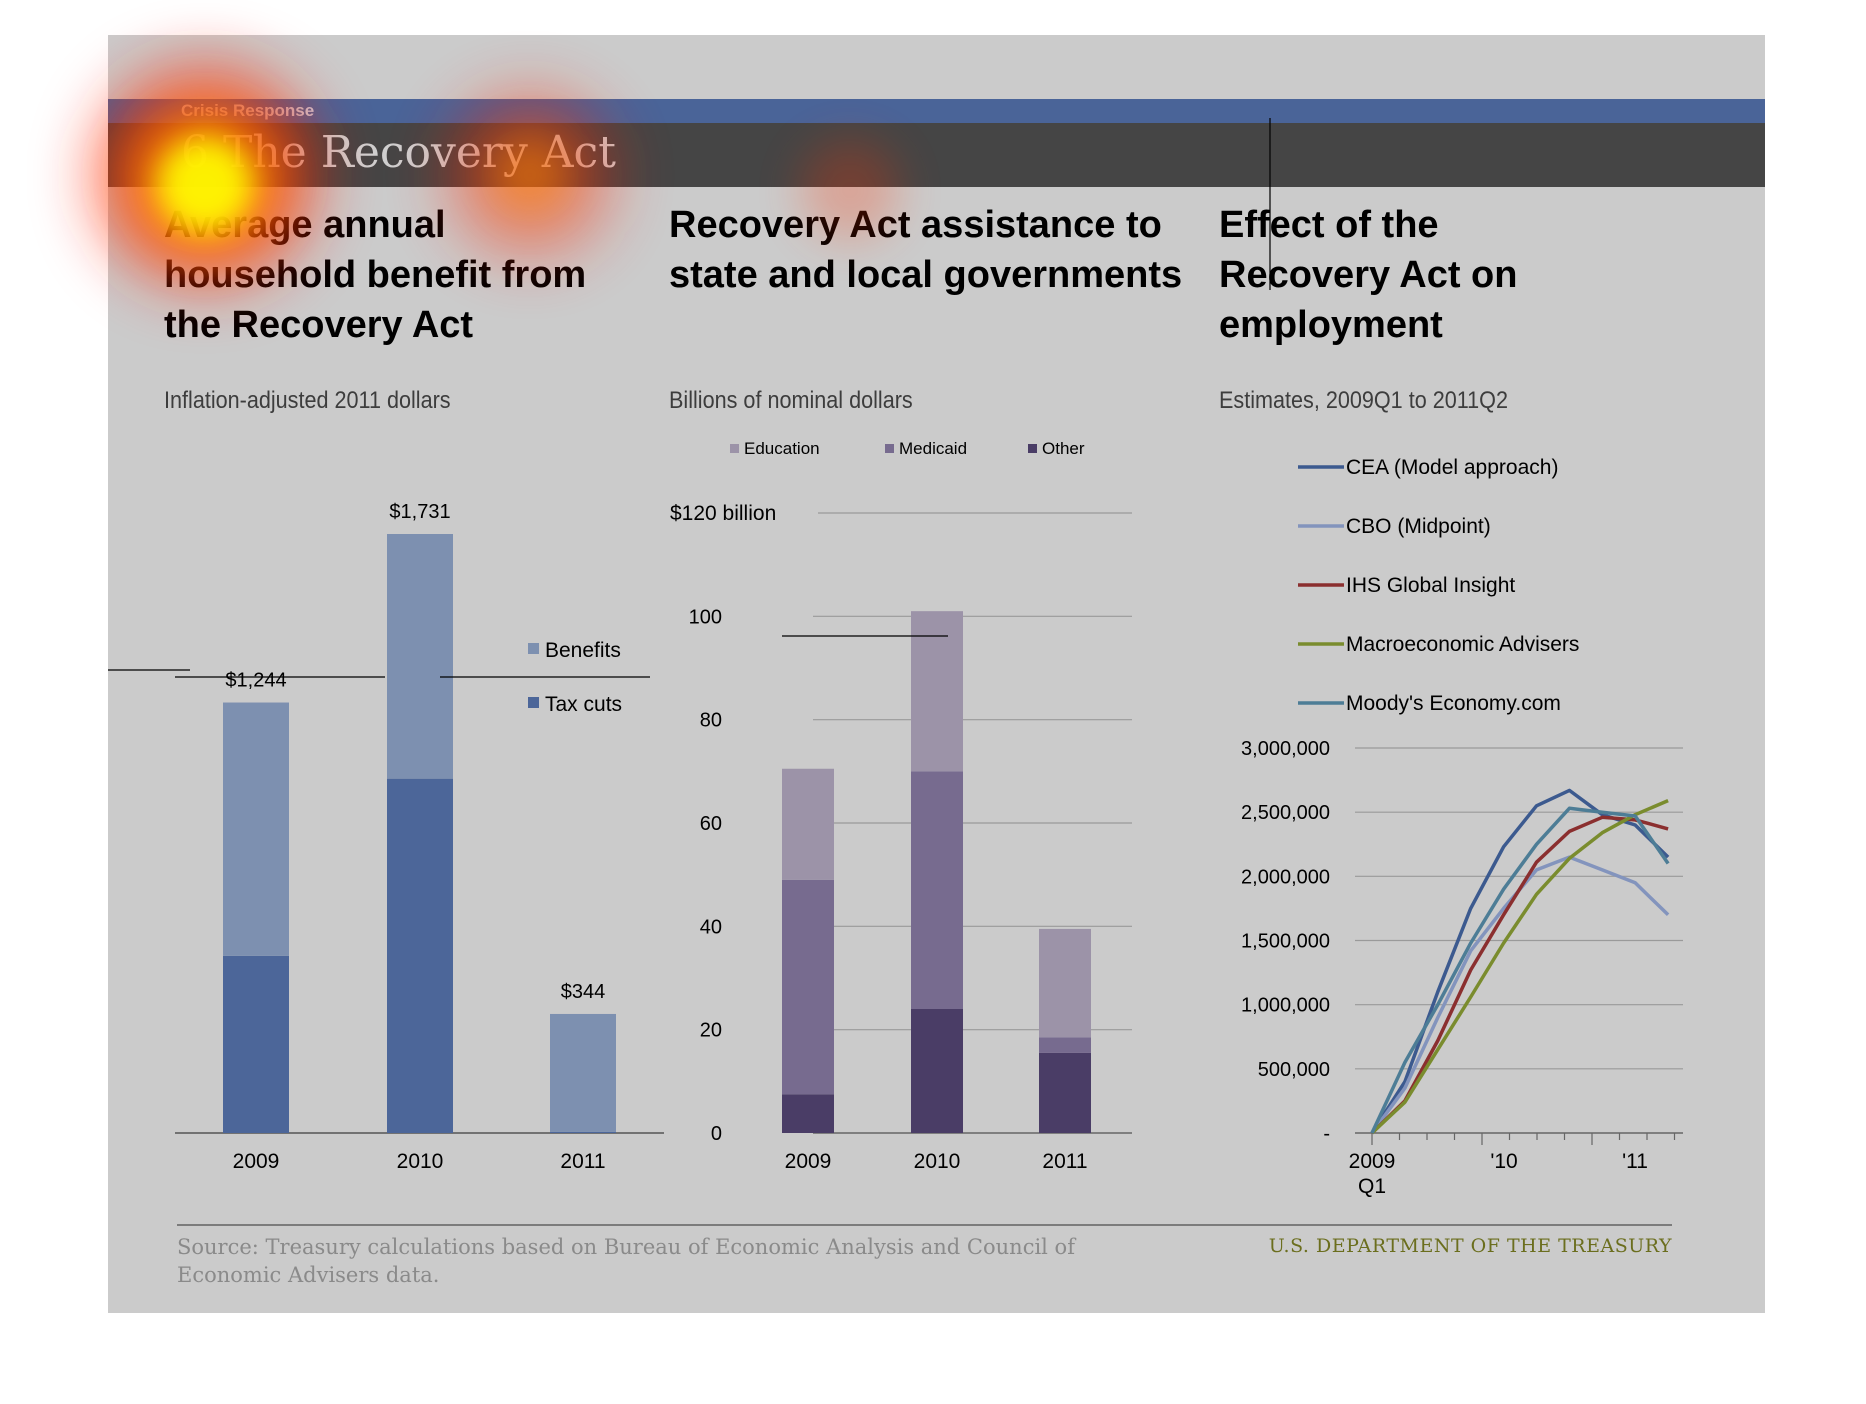  I want to click on chart3-x-tick-11: '11, so click(1635, 1161).